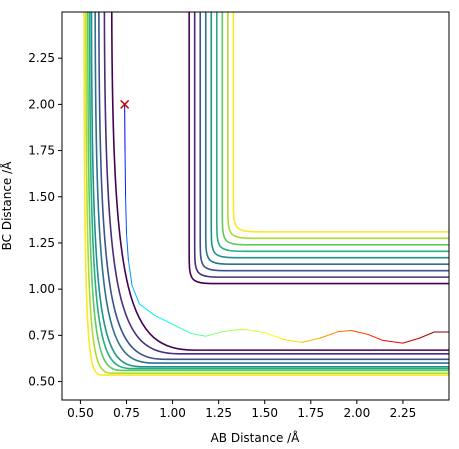 This screenshot has width=459, height=449. What do you see at coordinates (45, 220) in the screenshot?
I see `y-axis: 0.50 0.75 1.00 1.25 1.50 1.75 2.00 2.25` at bounding box center [45, 220].